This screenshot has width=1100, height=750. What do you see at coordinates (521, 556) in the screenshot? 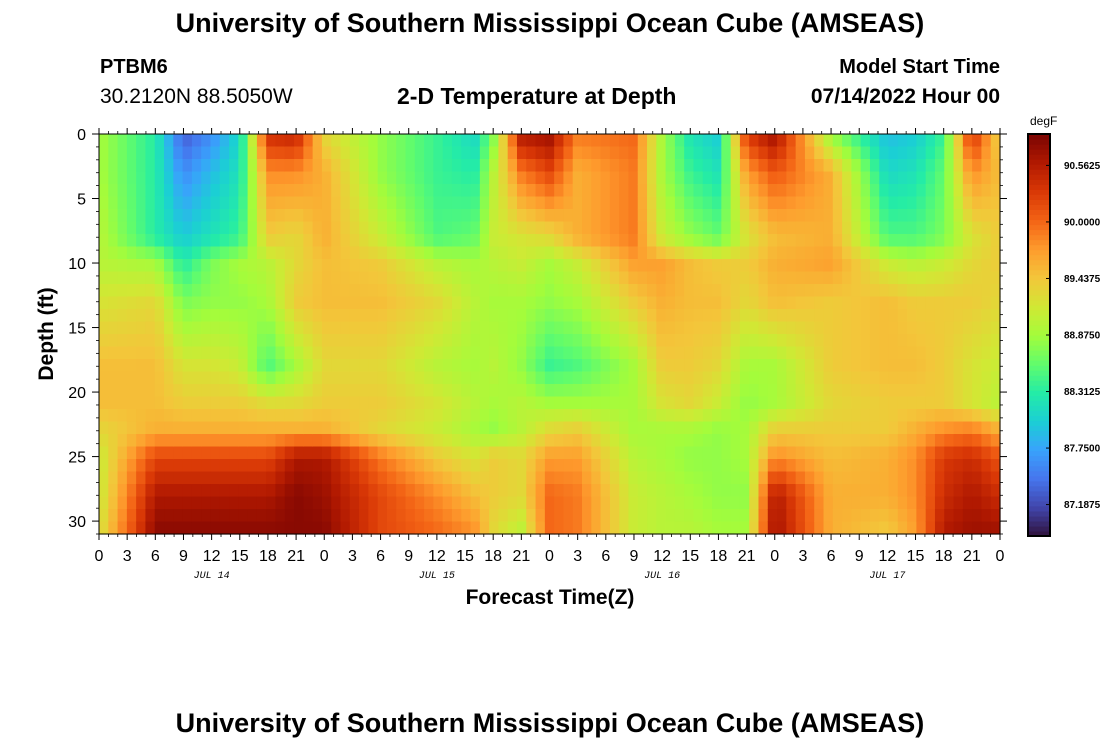
I see `x-tick-label: 21` at bounding box center [521, 556].